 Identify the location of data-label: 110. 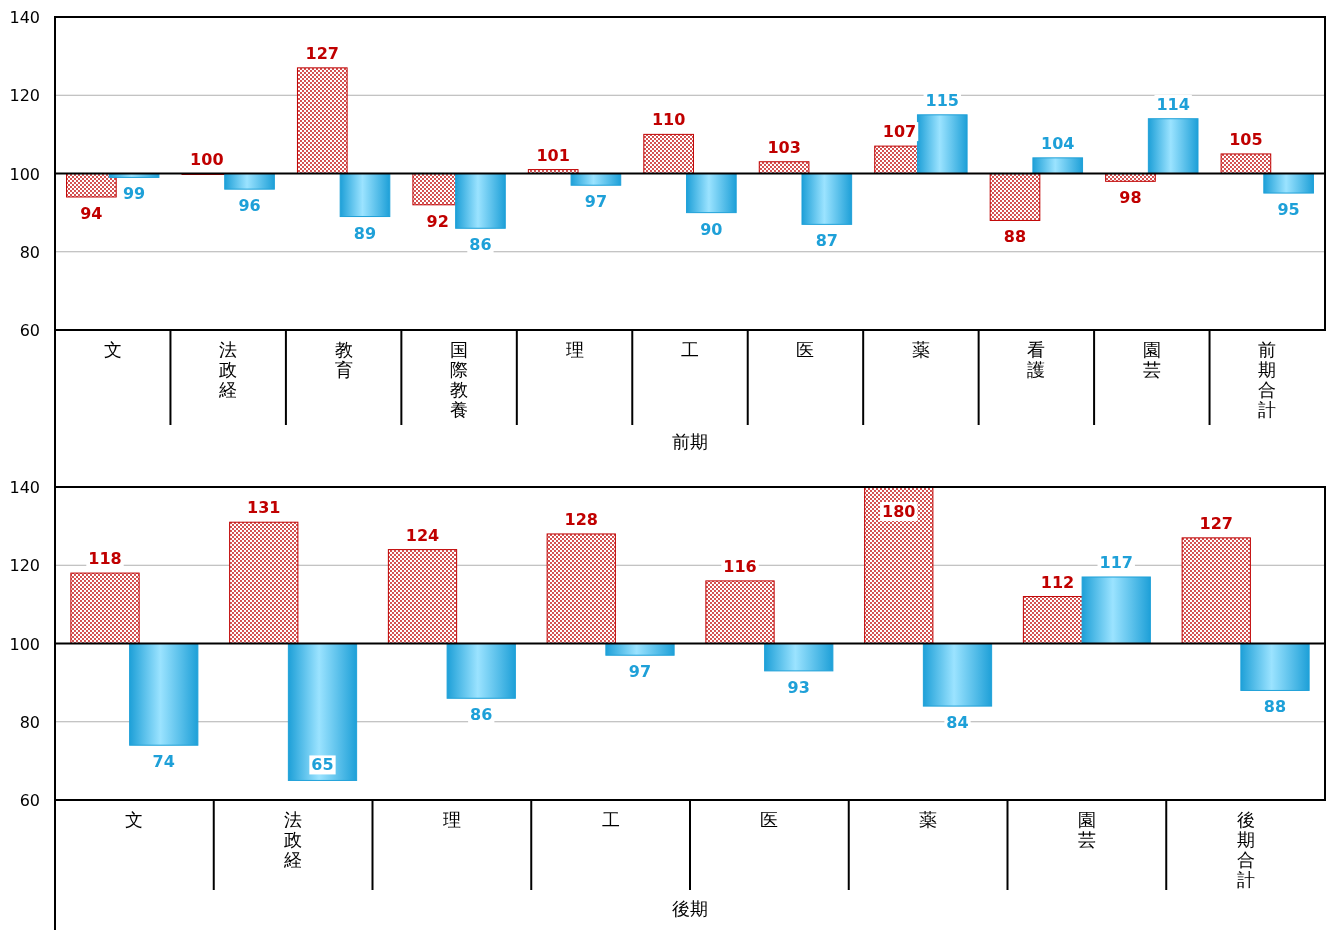
(668, 120).